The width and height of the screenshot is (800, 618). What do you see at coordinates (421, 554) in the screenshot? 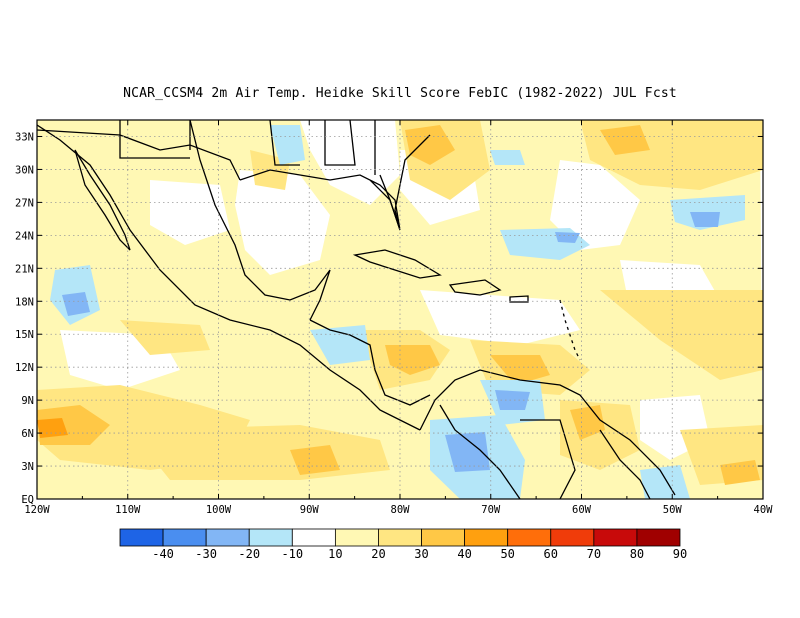
I see `colorbar-label: 30` at bounding box center [421, 554].